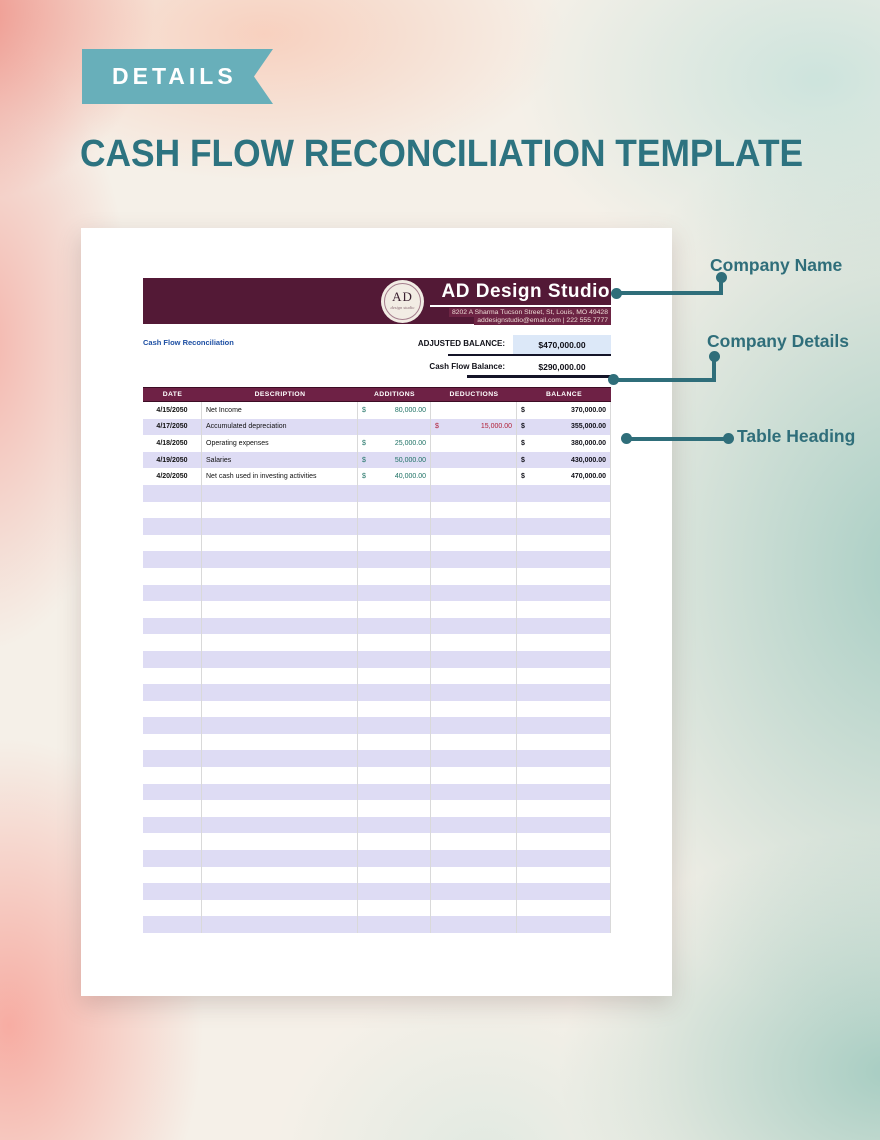 This screenshot has width=880, height=1140. Describe the element at coordinates (394, 410) in the screenshot. I see `table-cell: $80,000.00` at that location.